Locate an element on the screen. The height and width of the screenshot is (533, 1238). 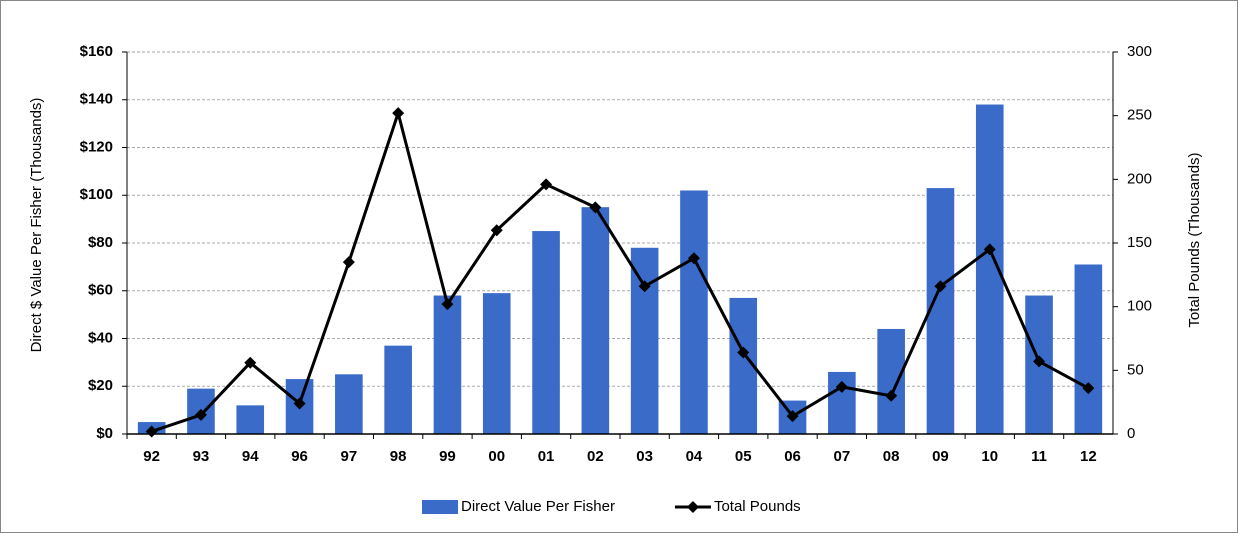
x-tick-label: 05 is located at coordinates (743, 456).